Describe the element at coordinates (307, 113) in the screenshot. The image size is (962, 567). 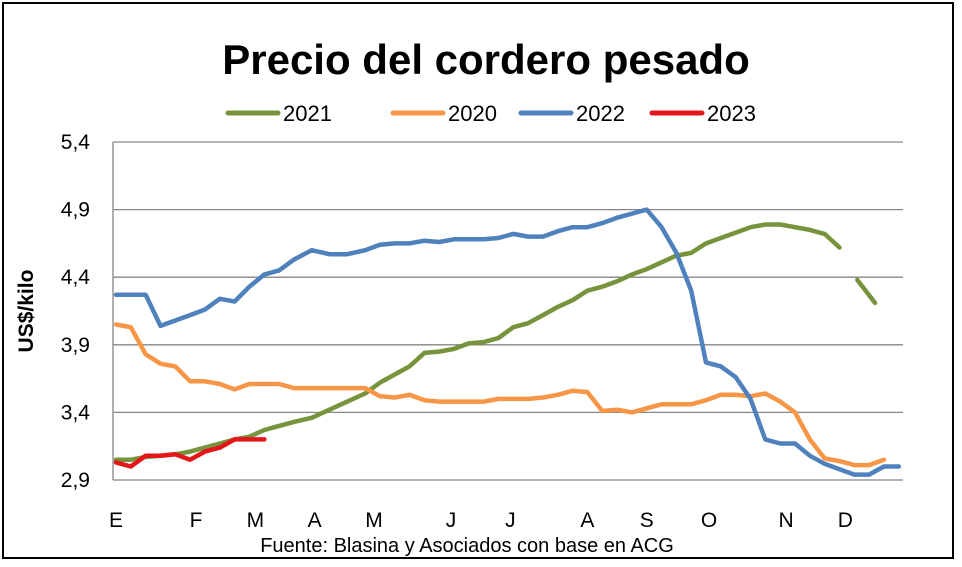
I see `legend-label-2021: 2021` at that location.